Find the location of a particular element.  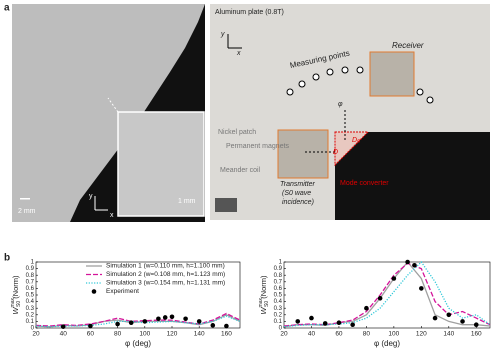

y-tick-label: 0.5 is located at coordinates (278, 296).